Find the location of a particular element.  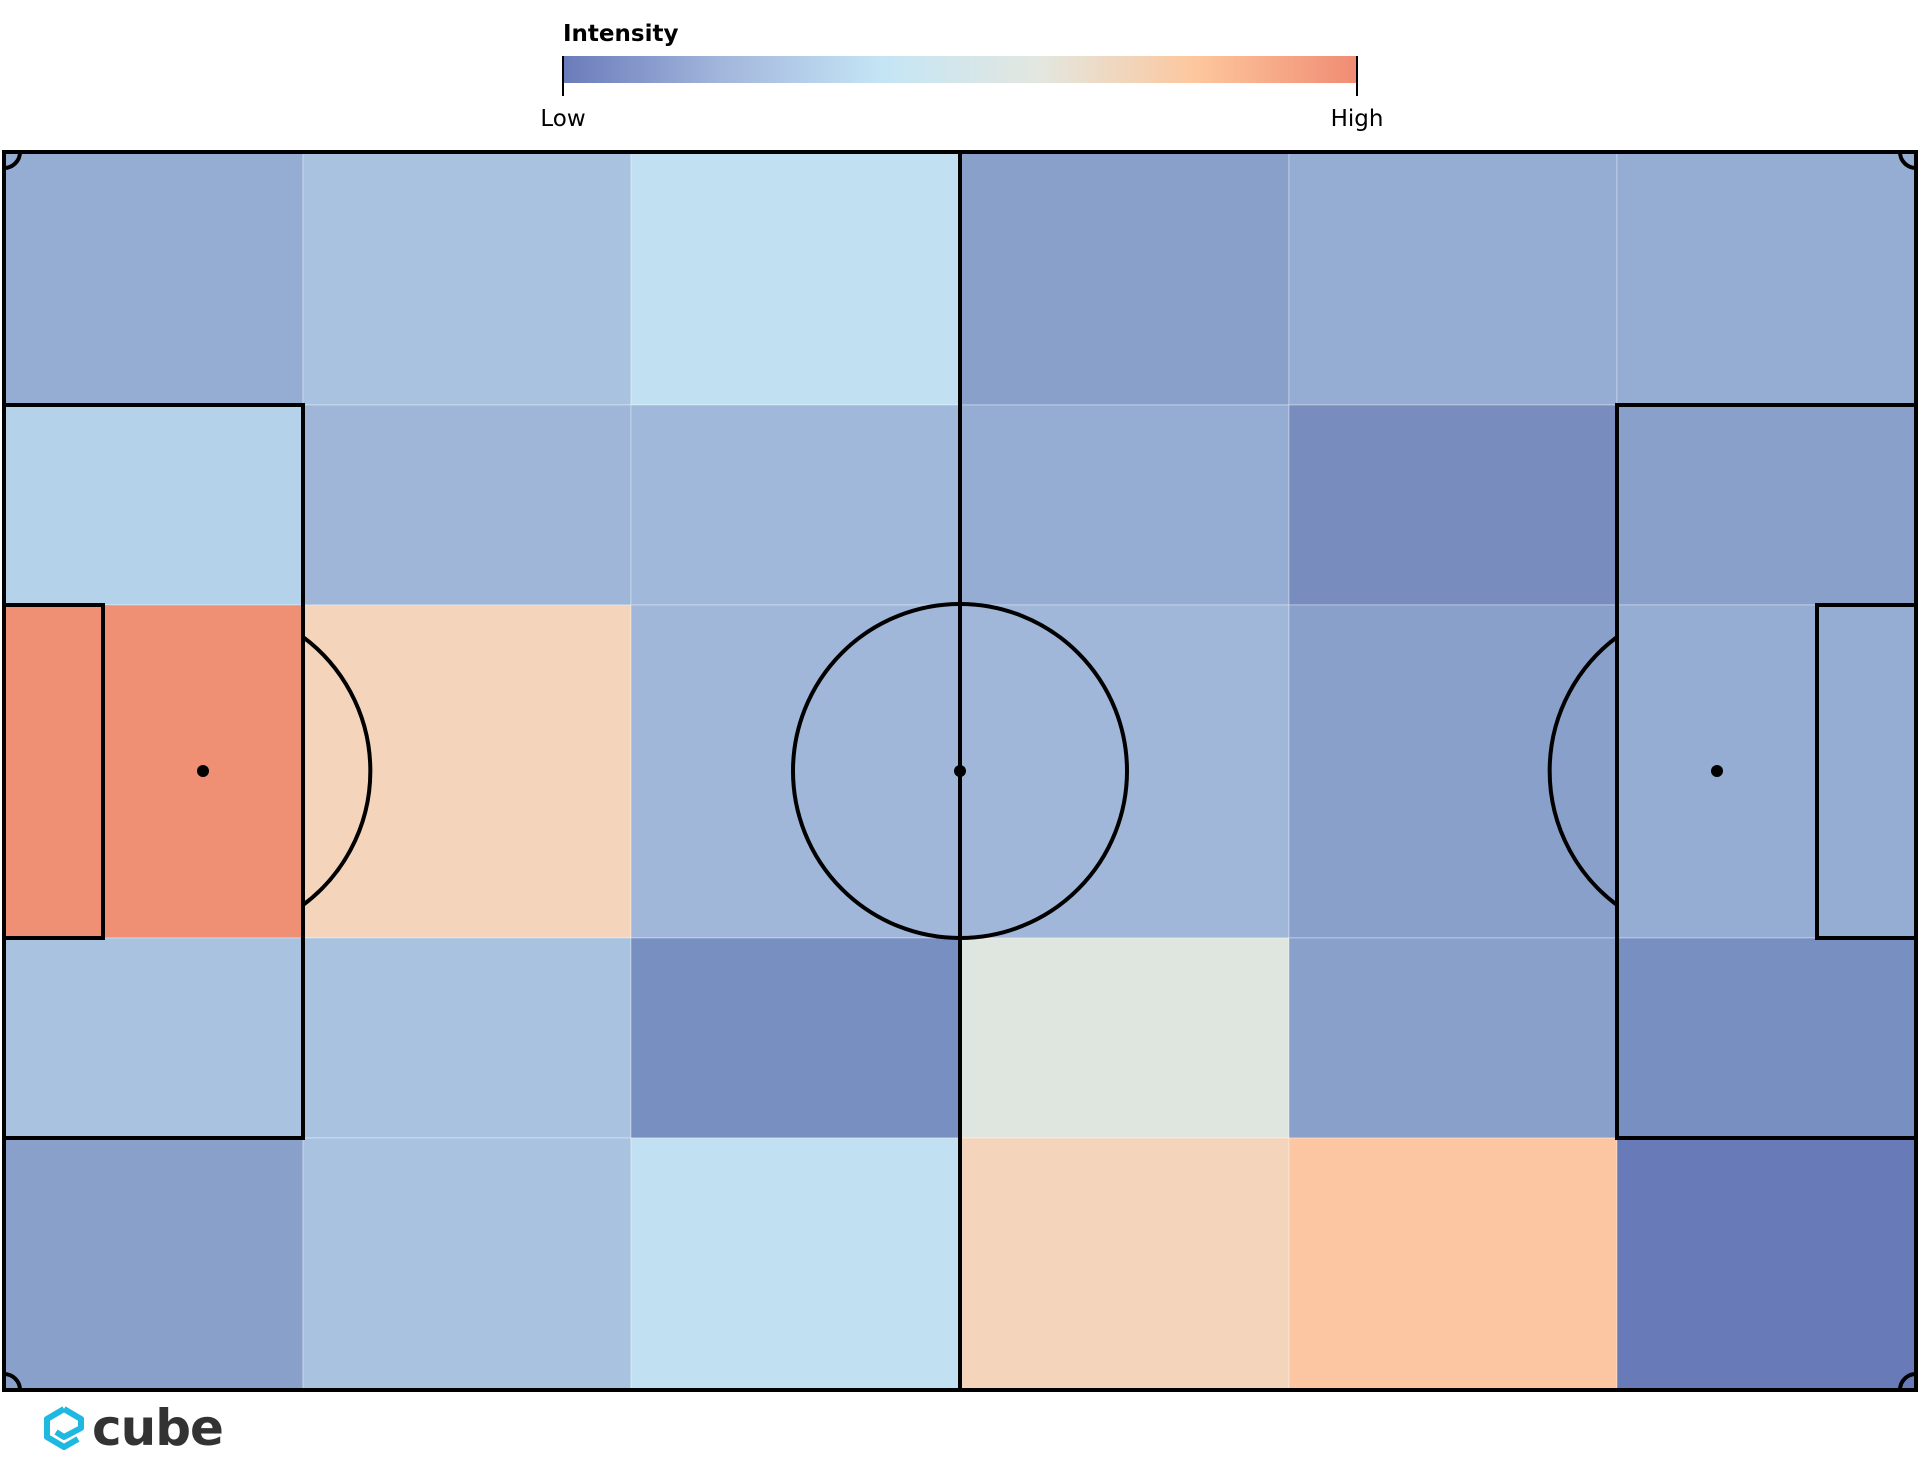

right-penalty-arc is located at coordinates (1583, 771).